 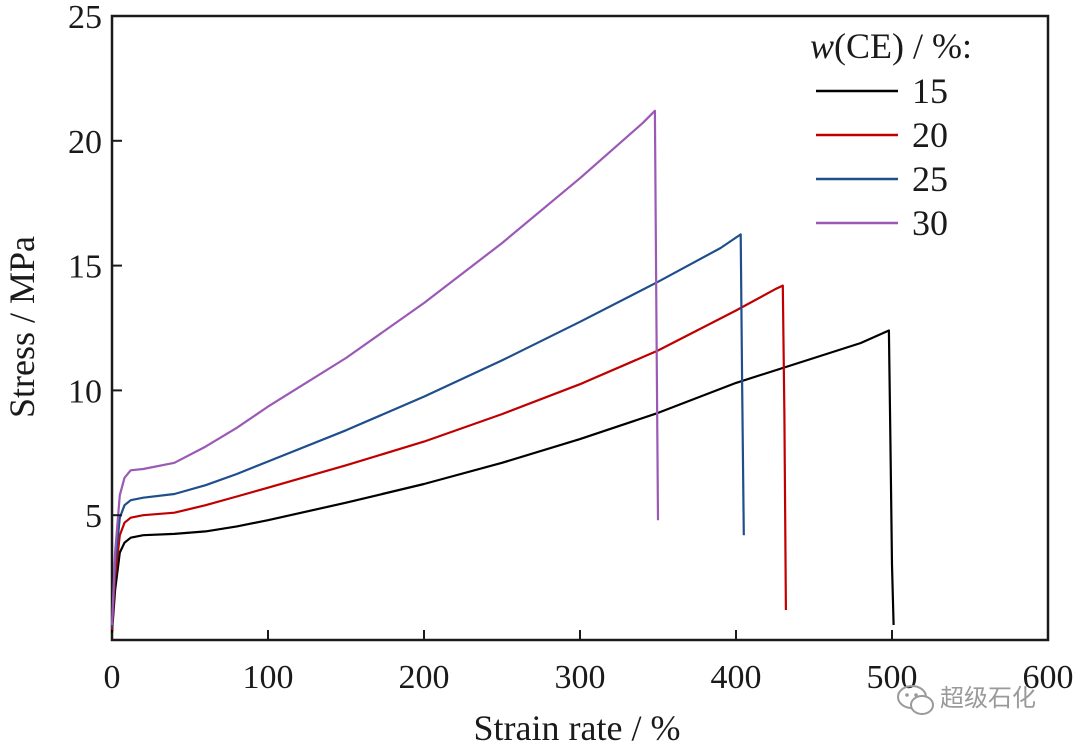 I want to click on x-tick-label: 600, so click(x=1048, y=677).